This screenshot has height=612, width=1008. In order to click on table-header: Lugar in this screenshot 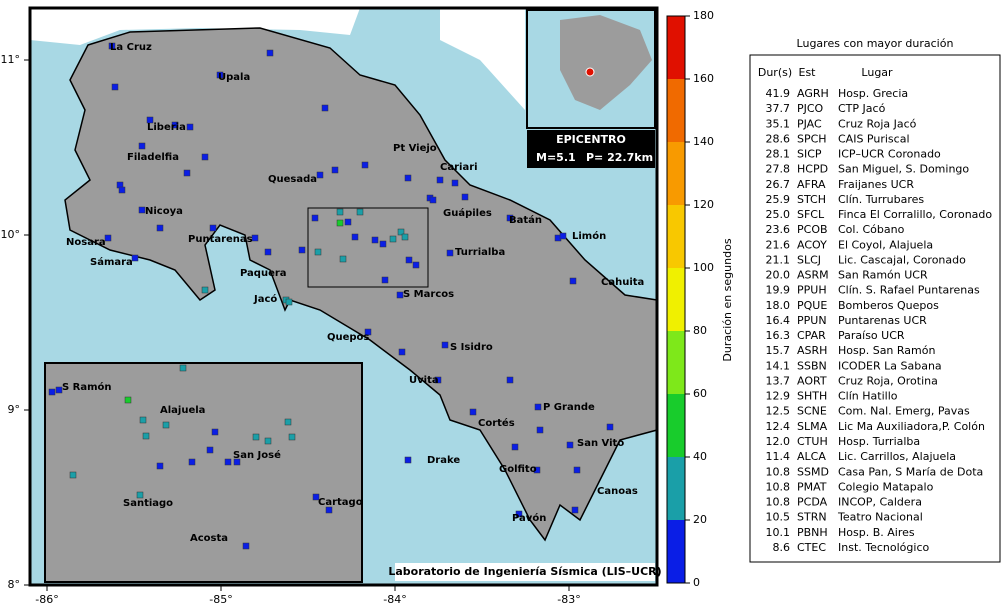, I will do `click(877, 72)`.